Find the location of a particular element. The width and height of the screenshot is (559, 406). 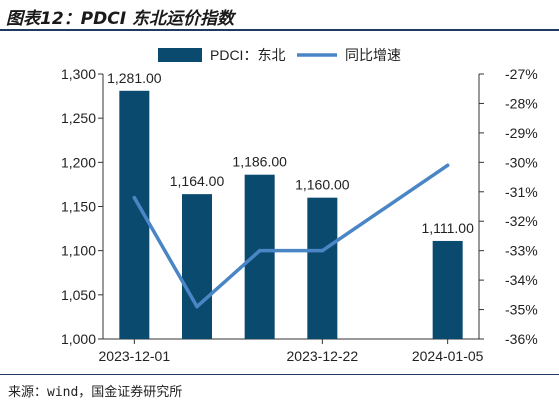

y-right-tick-label: -34% is located at coordinates (521, 280).